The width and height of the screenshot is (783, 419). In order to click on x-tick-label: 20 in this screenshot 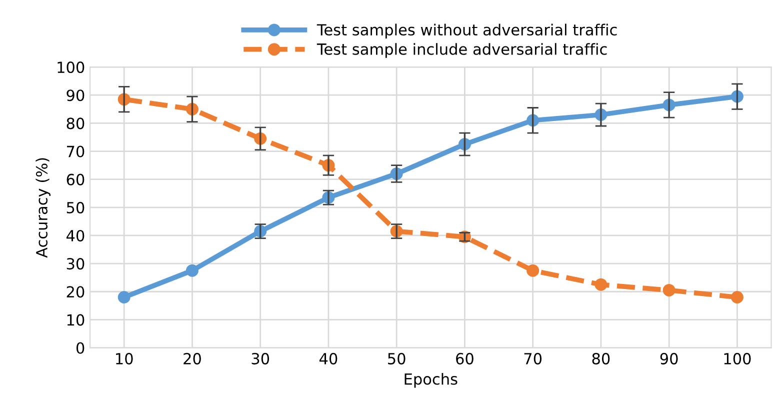, I will do `click(192, 358)`.